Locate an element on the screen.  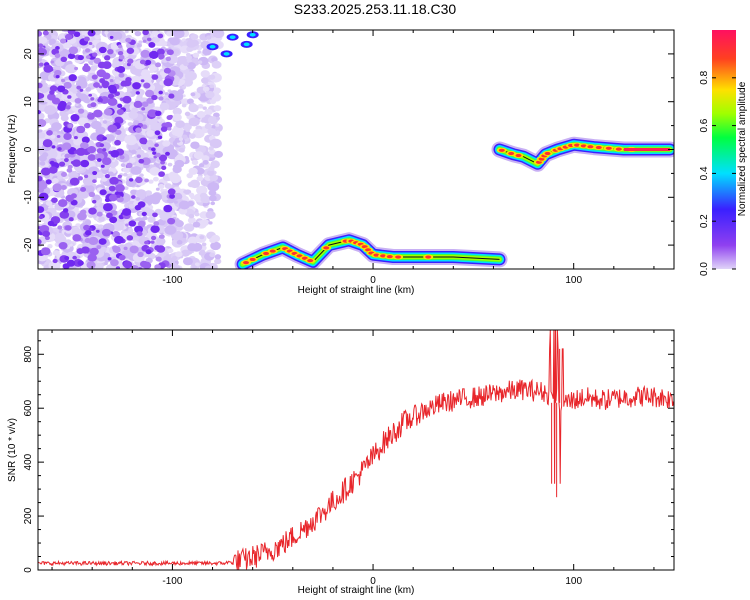
spectrogram-ytick-label: -20 is located at coordinates (28, 244).